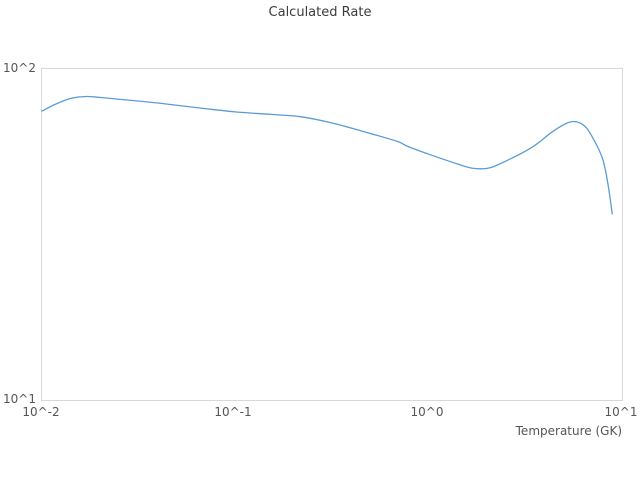  Describe the element at coordinates (41, 412) in the screenshot. I see `x-tick-label-0.01: 10^-2` at that location.